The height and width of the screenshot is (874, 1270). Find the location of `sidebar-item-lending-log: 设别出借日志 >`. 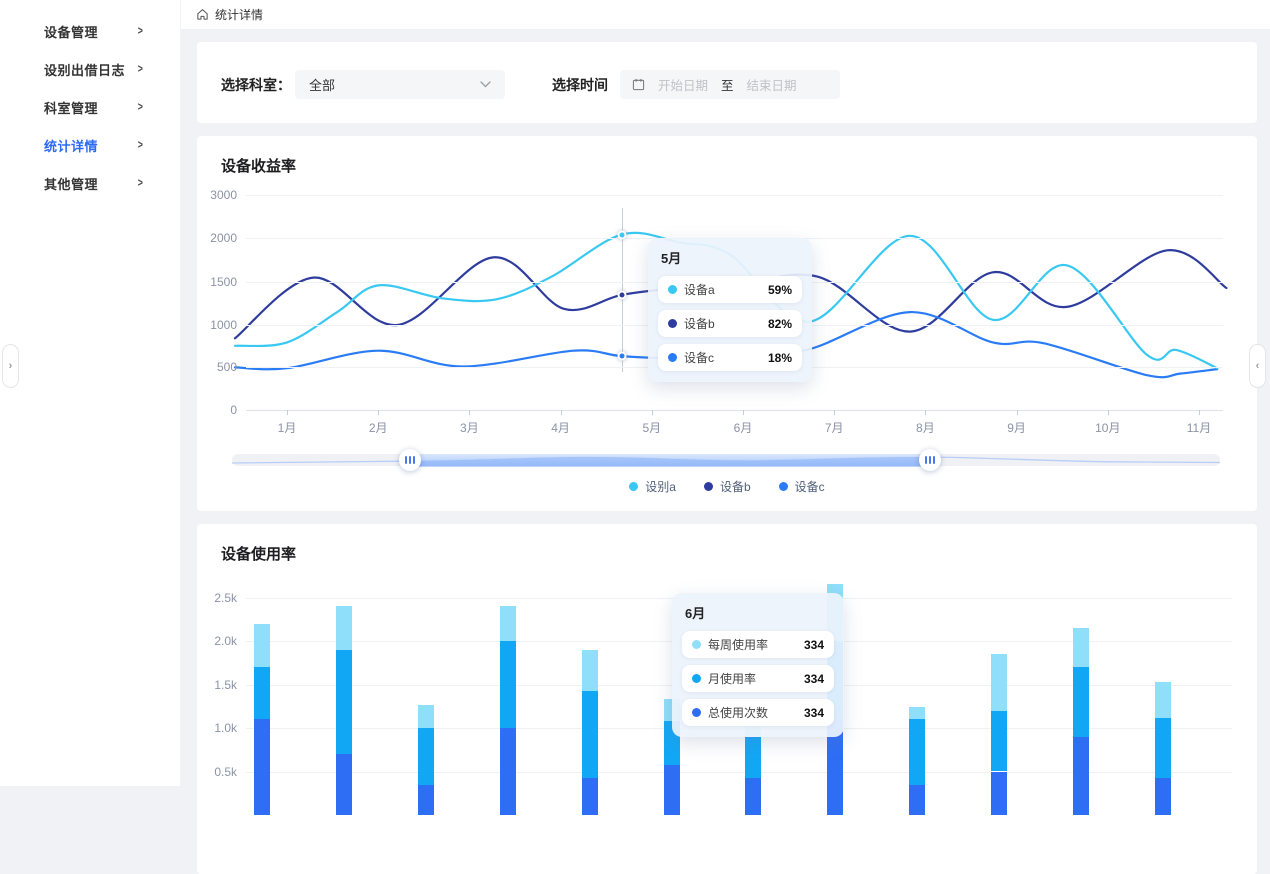

sidebar-item-lending-log: 设别出借日志 > is located at coordinates (90, 69).